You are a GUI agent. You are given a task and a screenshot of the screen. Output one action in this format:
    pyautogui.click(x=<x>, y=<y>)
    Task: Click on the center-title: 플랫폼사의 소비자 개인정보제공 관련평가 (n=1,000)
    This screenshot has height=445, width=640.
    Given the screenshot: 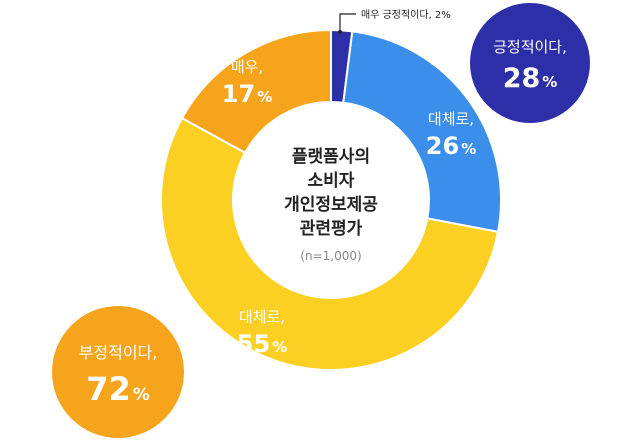 What is the action you would take?
    pyautogui.click(x=331, y=205)
    